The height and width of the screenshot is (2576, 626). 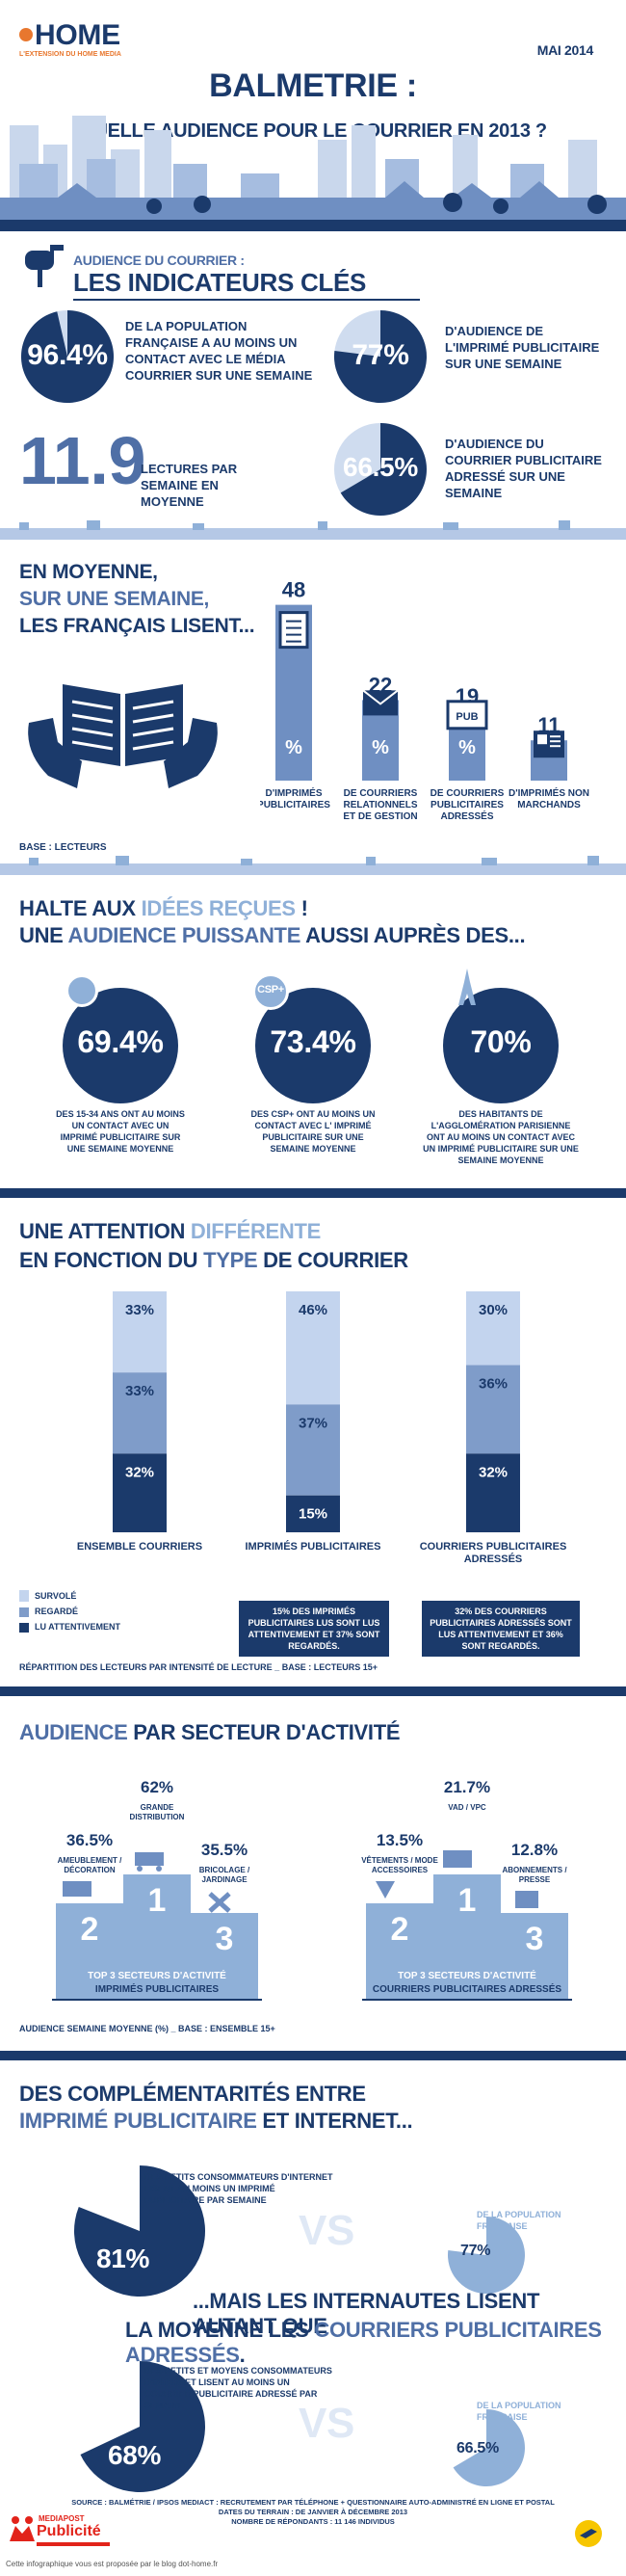 I want to click on pub-box-icon-label: PUB, so click(x=467, y=717).